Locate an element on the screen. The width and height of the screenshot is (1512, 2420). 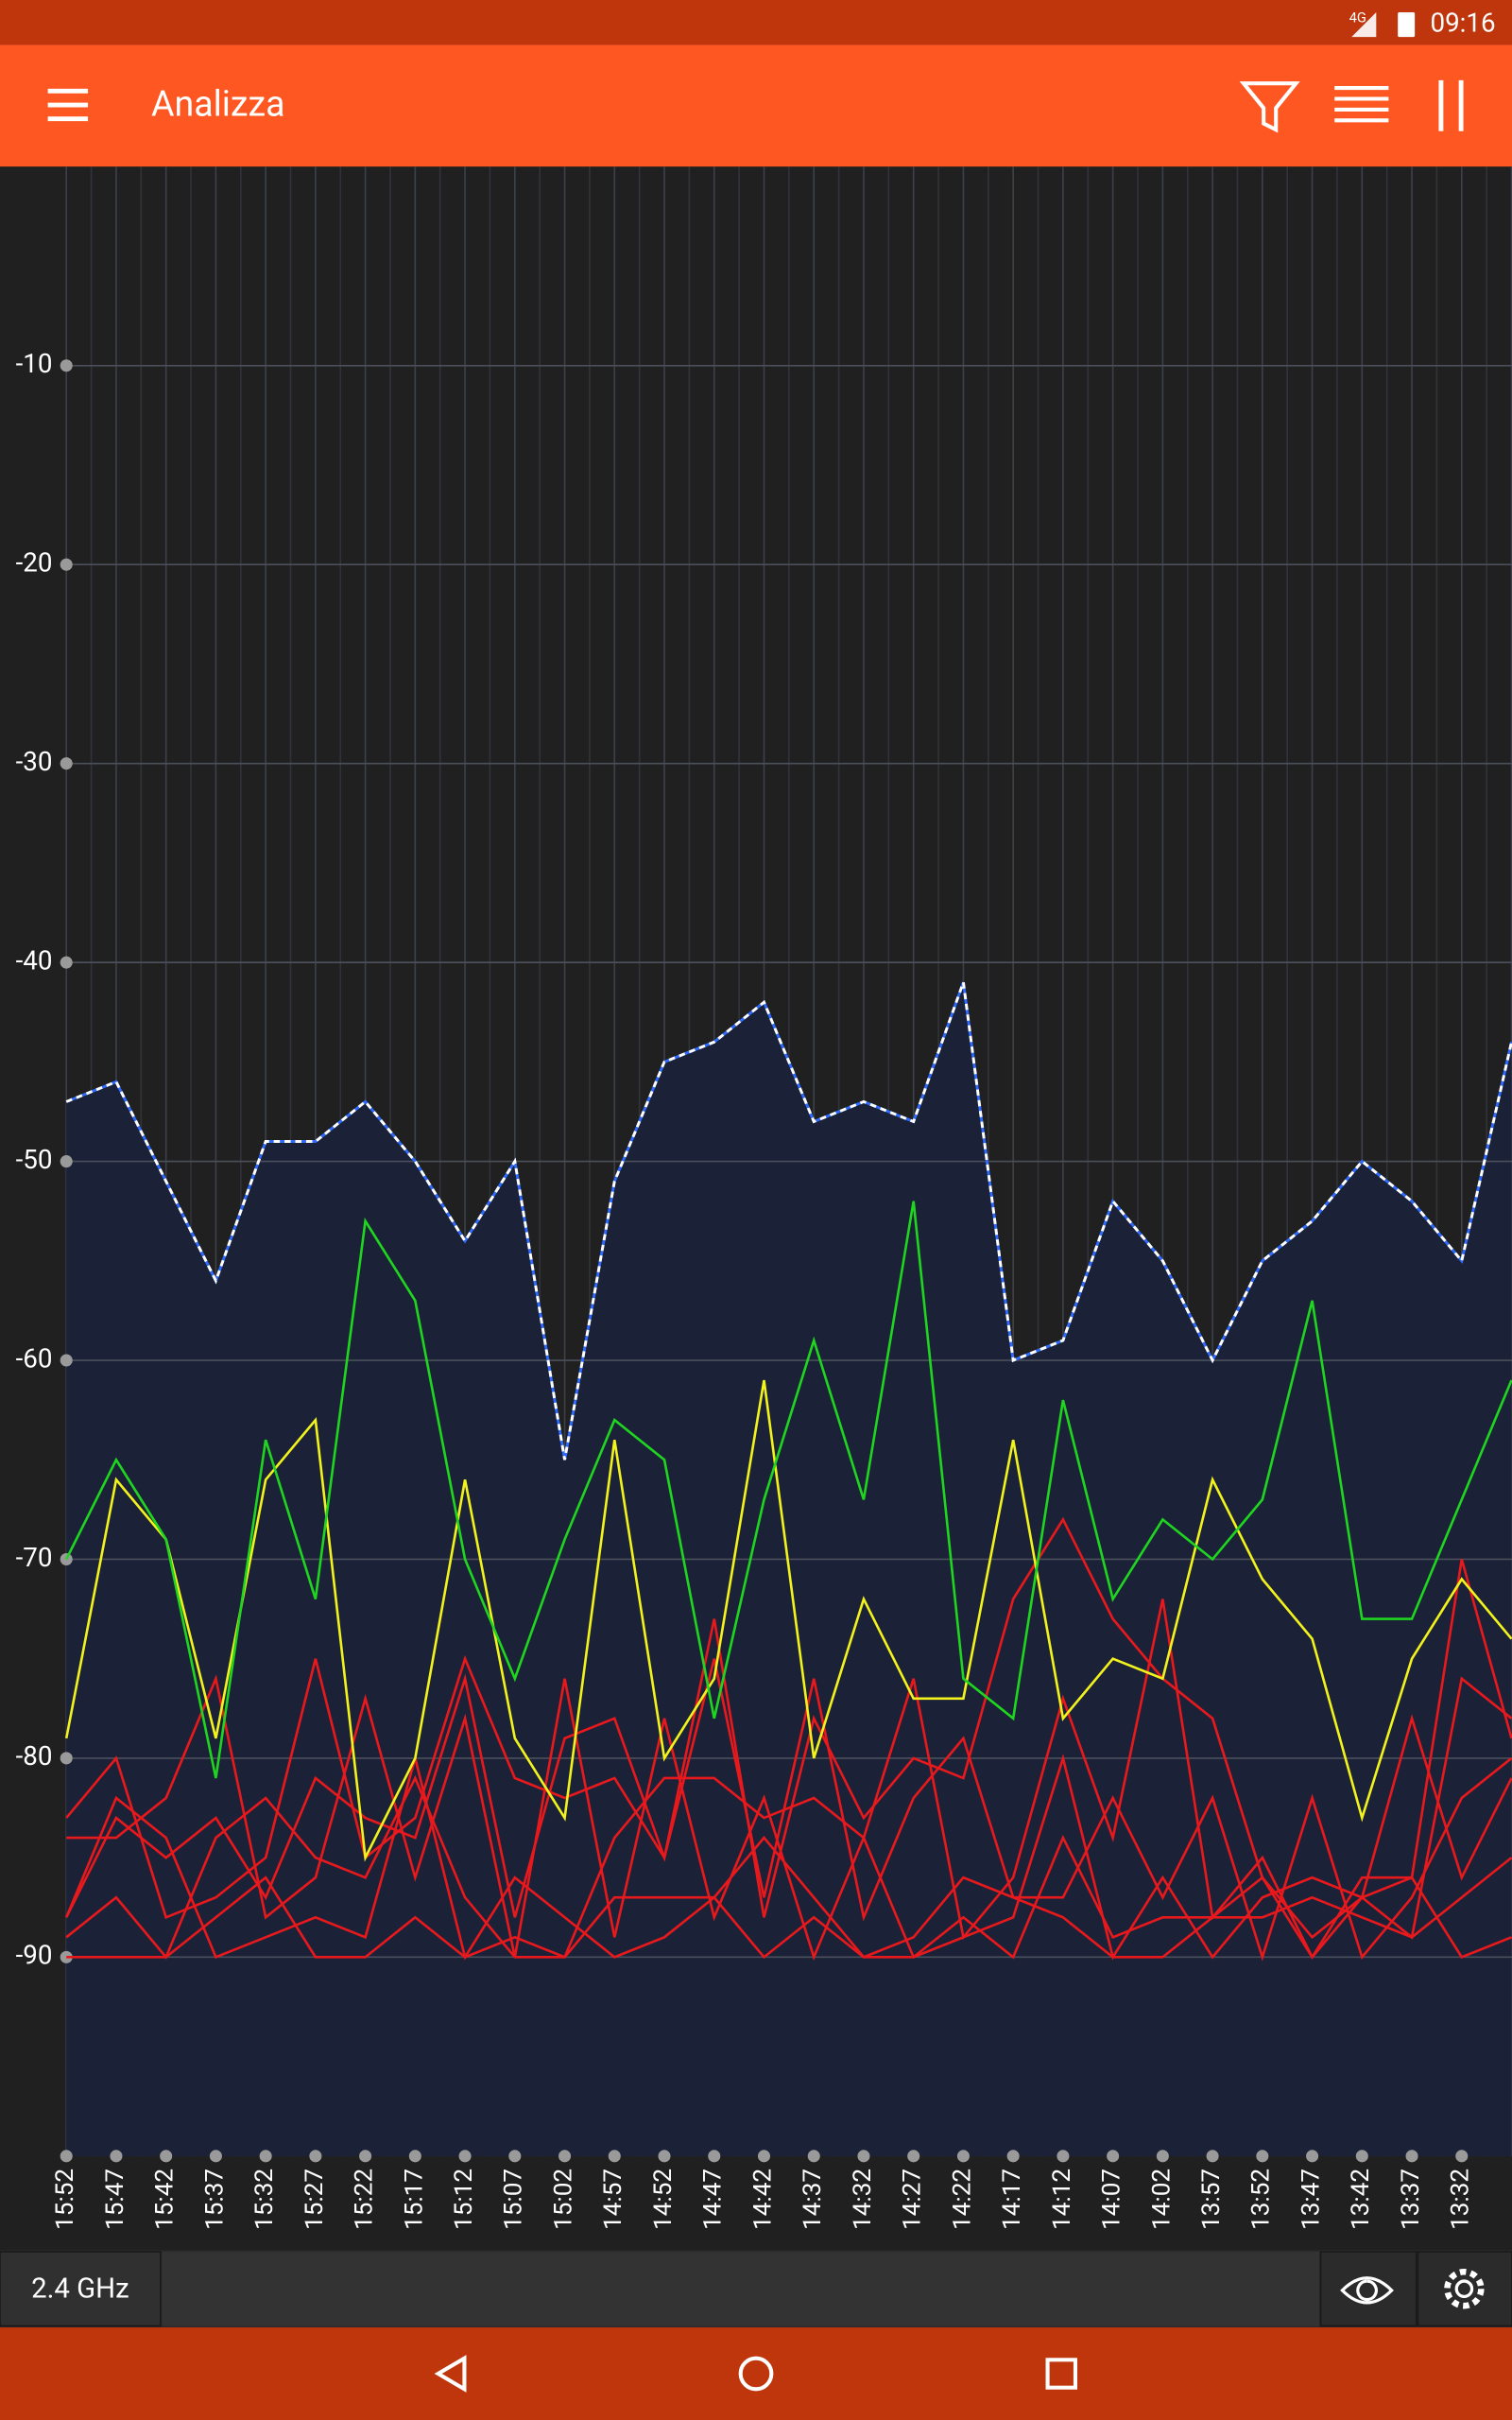
x-tick-label: 15:37 is located at coordinates (214, 2199).